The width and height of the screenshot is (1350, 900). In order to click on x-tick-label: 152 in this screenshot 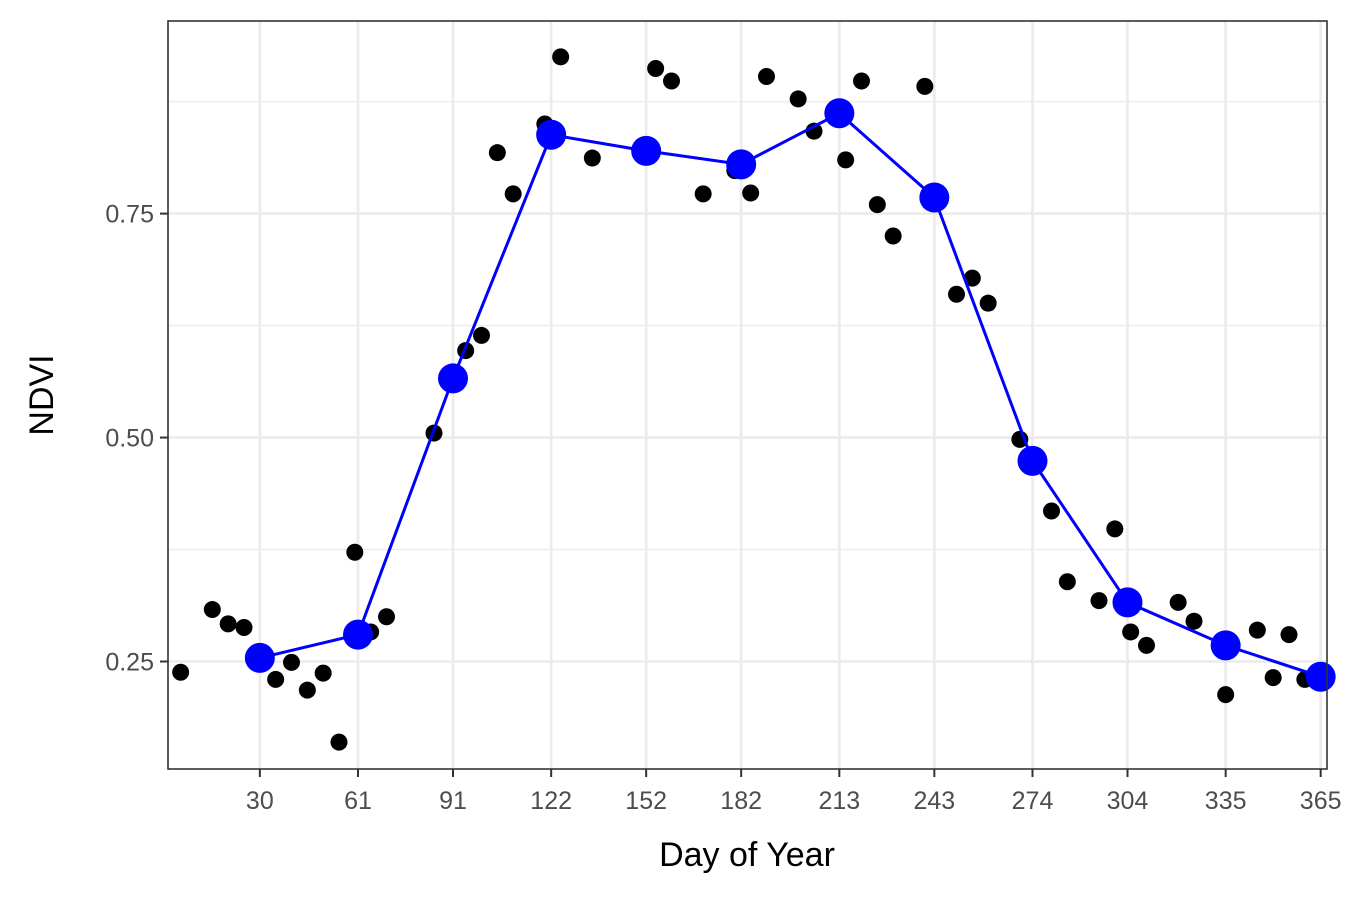, I will do `click(646, 801)`.